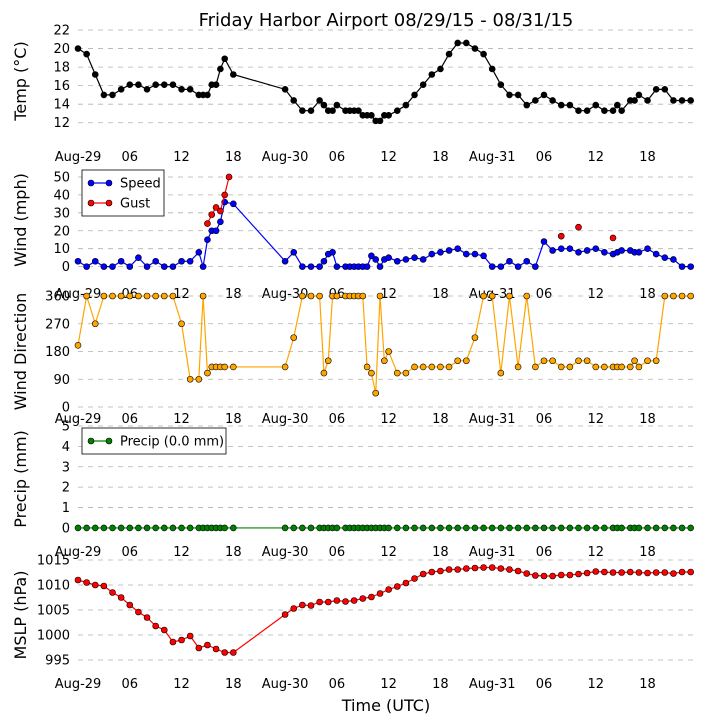 The image size is (705, 725). Describe the element at coordinates (388, 157) in the screenshot. I see `temperature-x-tick-label: 12` at that location.